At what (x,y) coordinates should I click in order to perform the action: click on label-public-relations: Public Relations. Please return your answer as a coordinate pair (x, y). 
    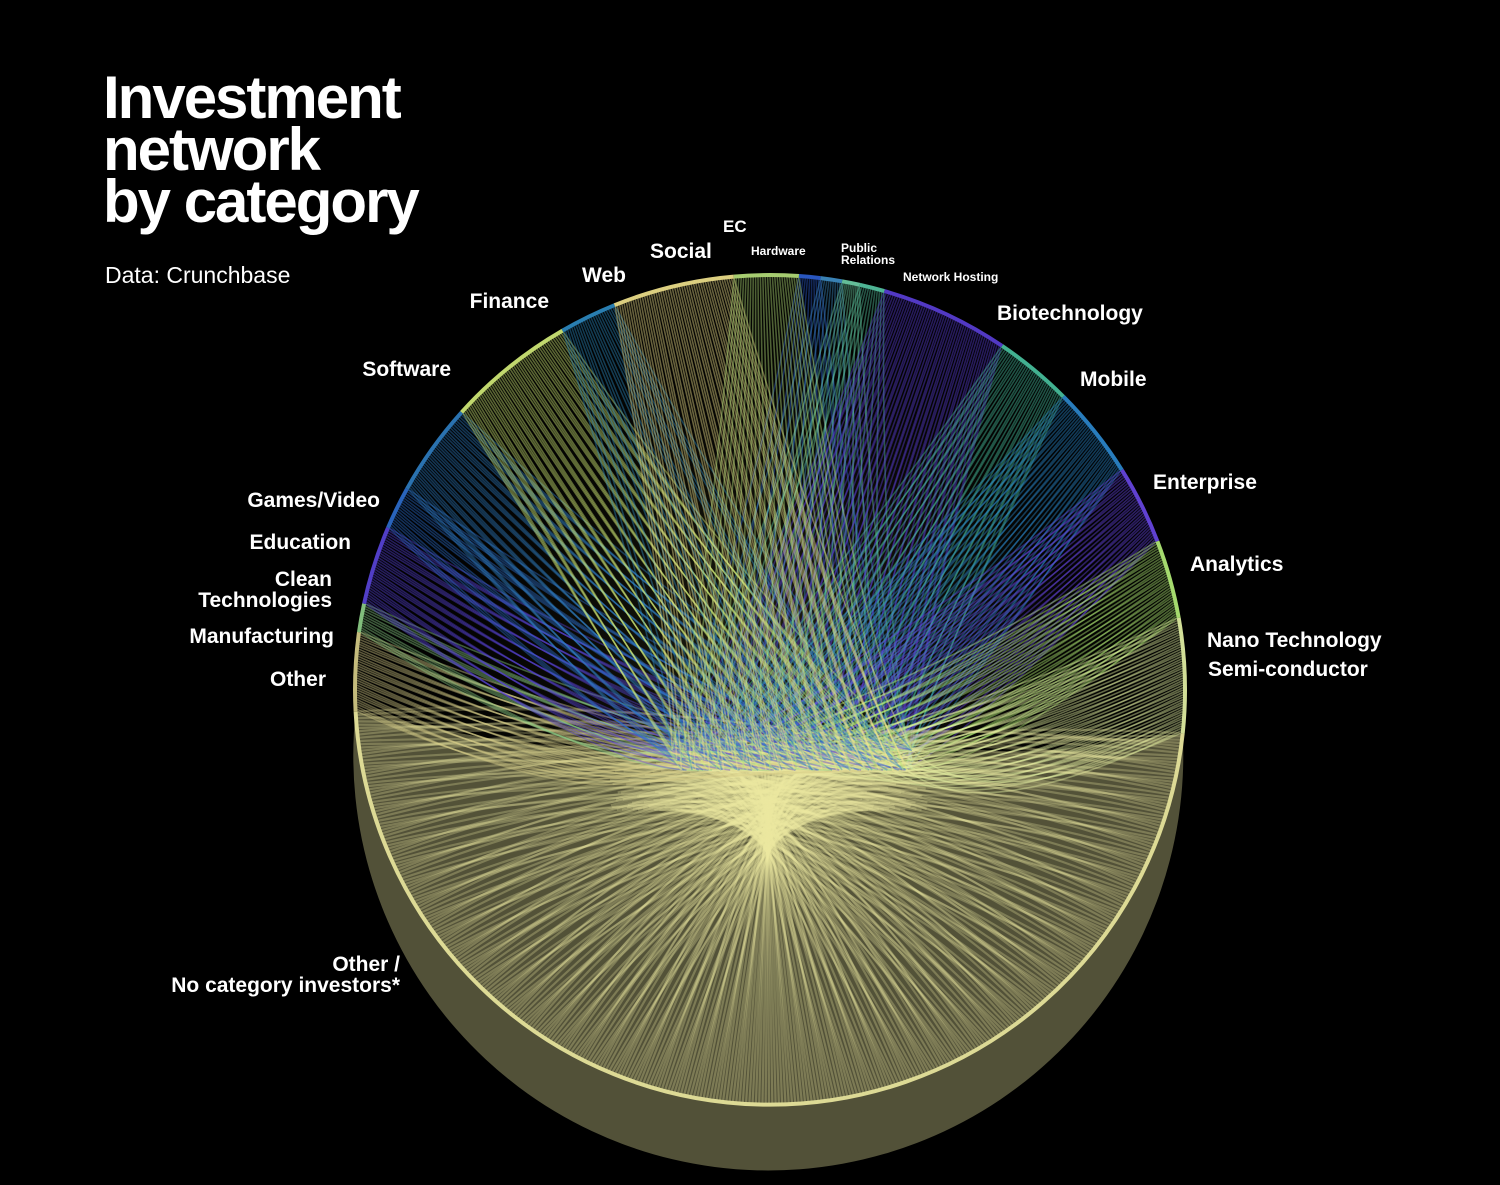
    Looking at the image, I should click on (868, 254).